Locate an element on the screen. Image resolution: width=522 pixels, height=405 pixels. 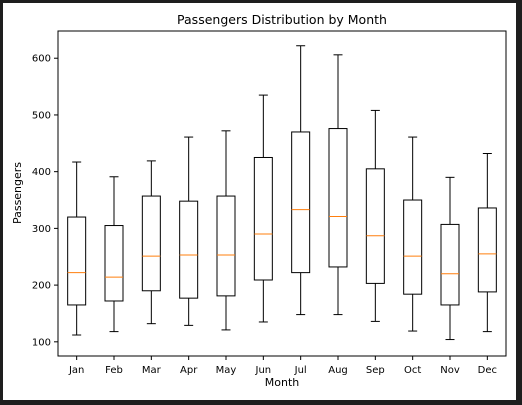
box-nov is located at coordinates (450, 258).